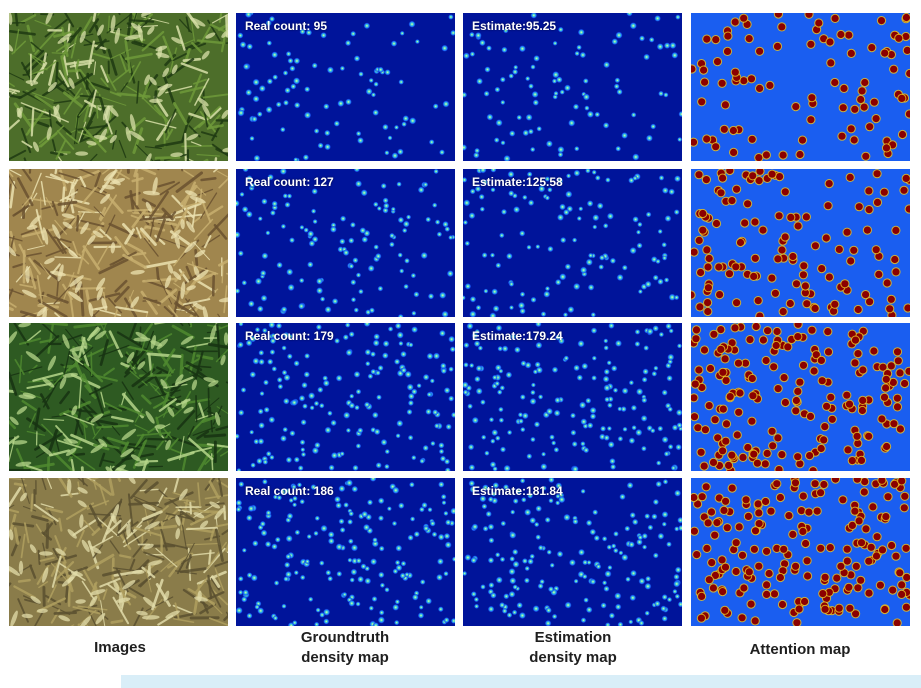 The height and width of the screenshot is (688, 921). What do you see at coordinates (345, 637) in the screenshot?
I see `column-title-line: Groundtruth` at bounding box center [345, 637].